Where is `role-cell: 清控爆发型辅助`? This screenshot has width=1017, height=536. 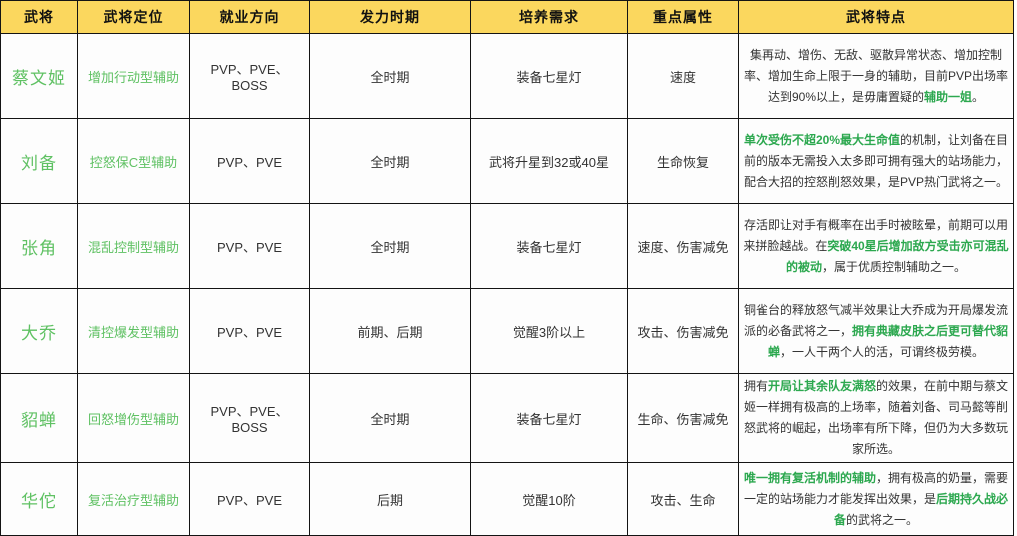 role-cell: 清控爆发型辅助 is located at coordinates (133, 331).